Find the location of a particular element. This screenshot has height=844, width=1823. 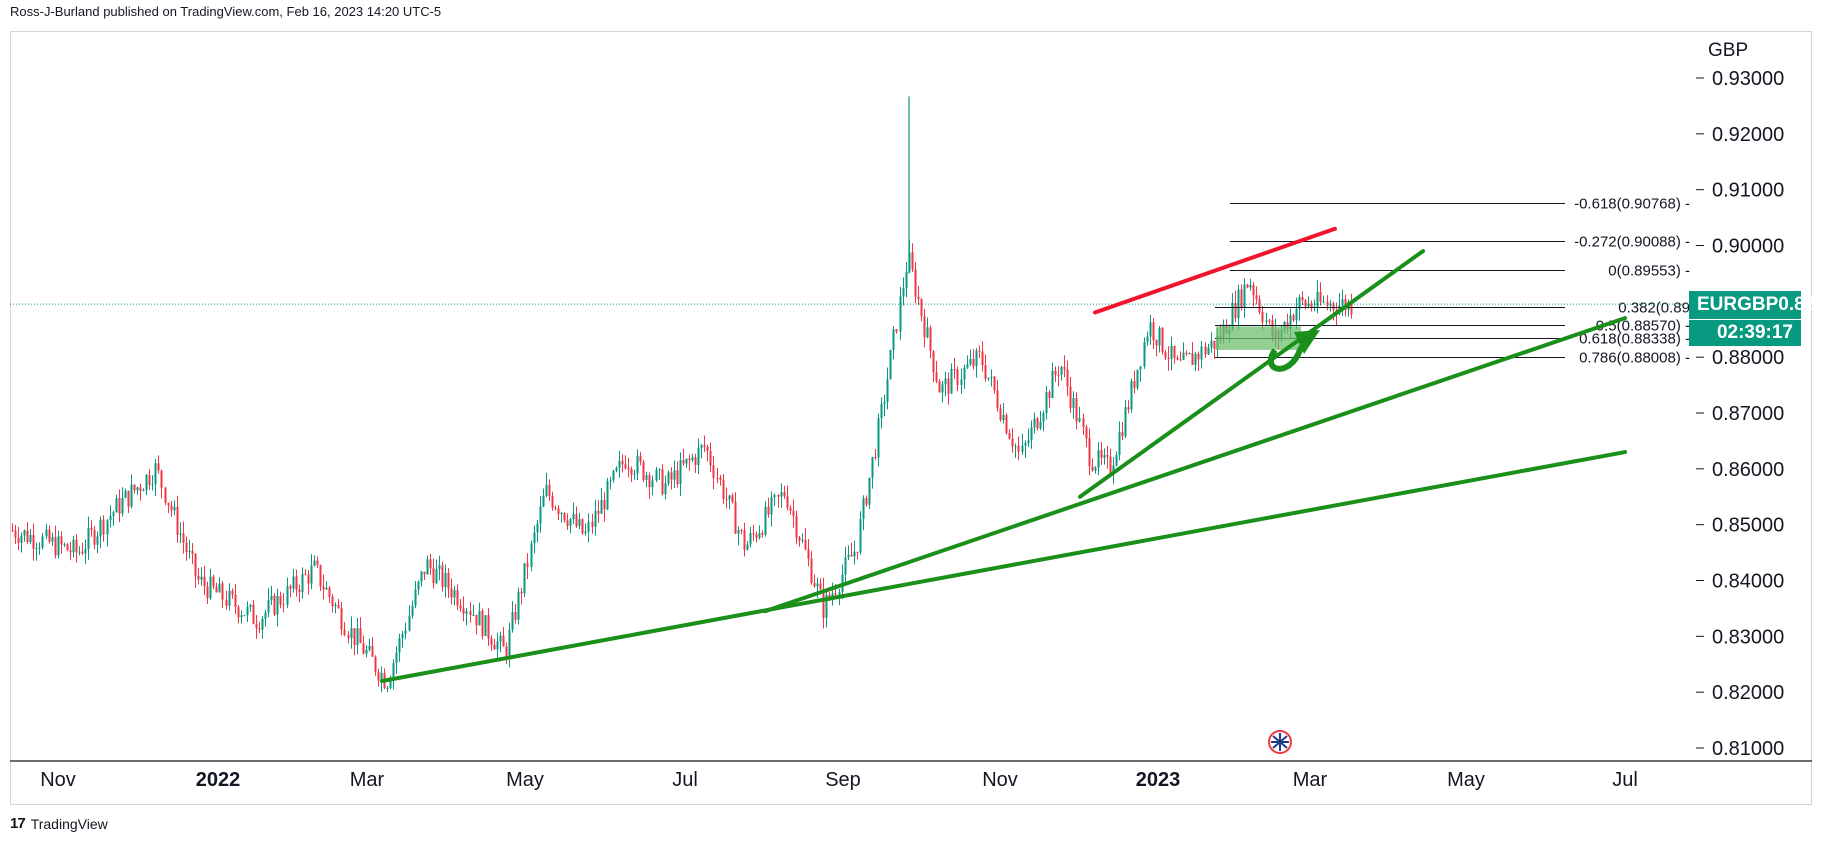

price-tick-label: 0.81000 is located at coordinates (1748, 749).